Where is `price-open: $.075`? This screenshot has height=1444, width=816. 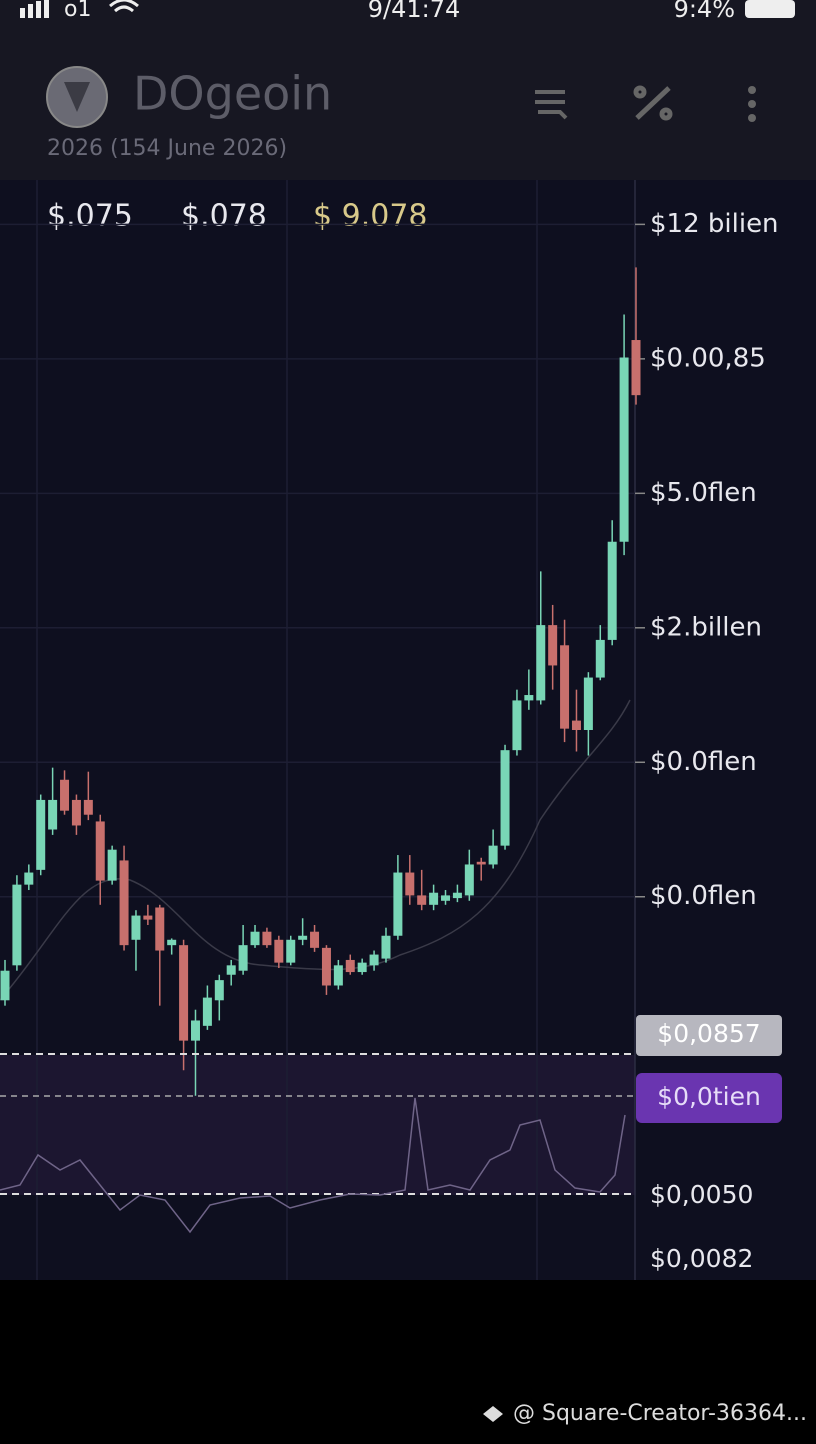
price-open: $.075 is located at coordinates (90, 216).